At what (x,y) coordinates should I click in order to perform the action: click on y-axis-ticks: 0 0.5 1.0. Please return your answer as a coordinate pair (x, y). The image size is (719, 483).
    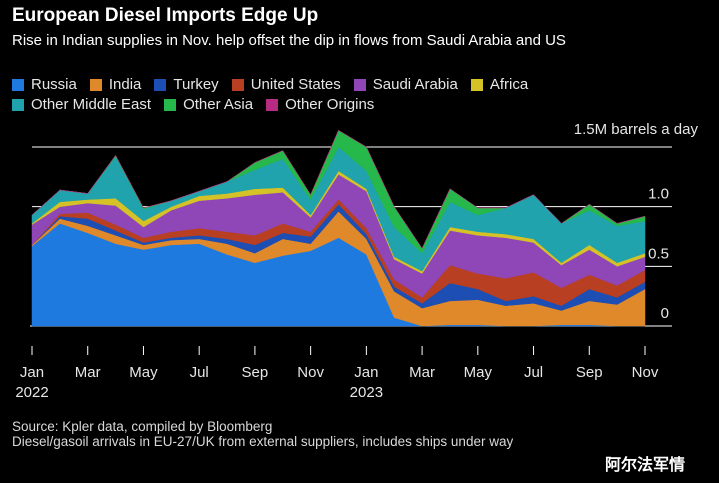
    Looking at the image, I should click on (658, 254).